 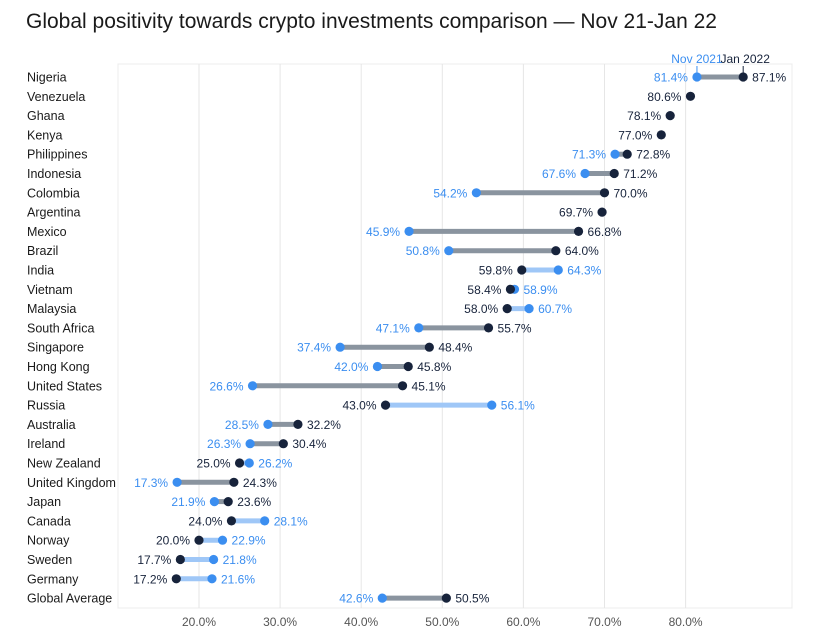 I want to click on jan-2022-label: 43.0%, so click(x=359, y=406).